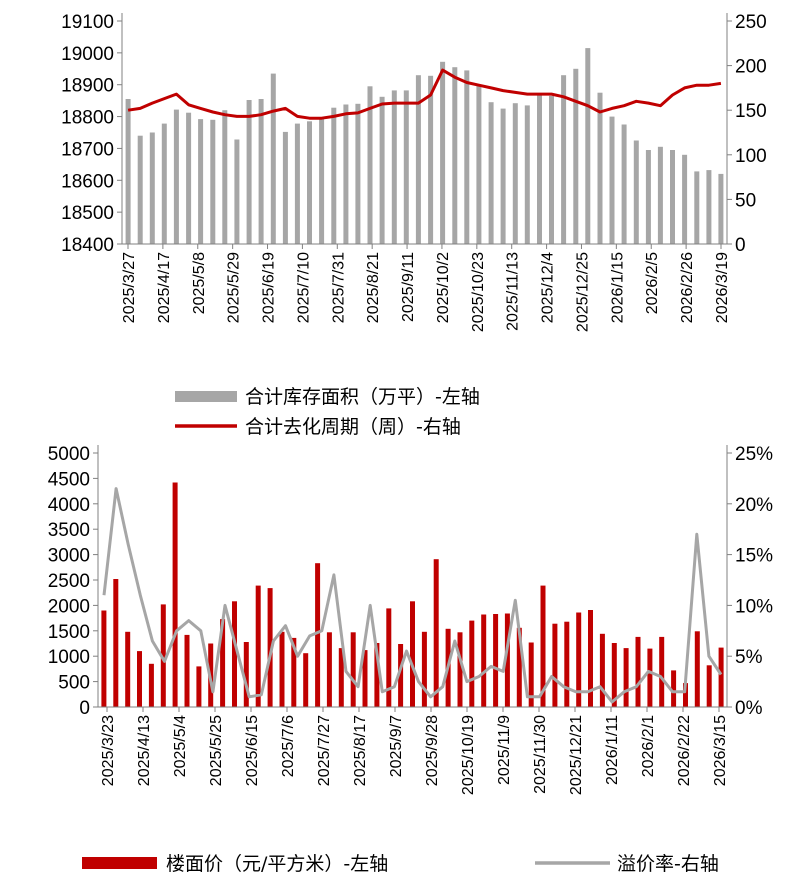  What do you see at coordinates (87, 86) in the screenshot?
I see `inventory-left-tick-label: 18900` at bounding box center [87, 86].